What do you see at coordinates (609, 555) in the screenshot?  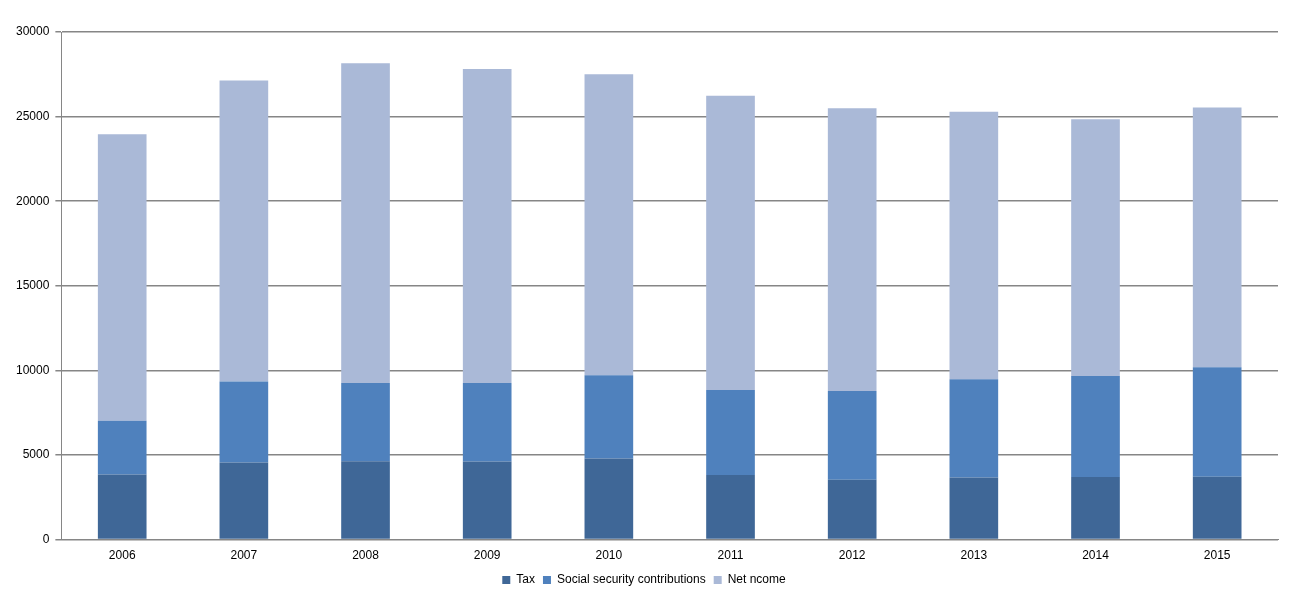 I see `x-tick-label: 2010` at bounding box center [609, 555].